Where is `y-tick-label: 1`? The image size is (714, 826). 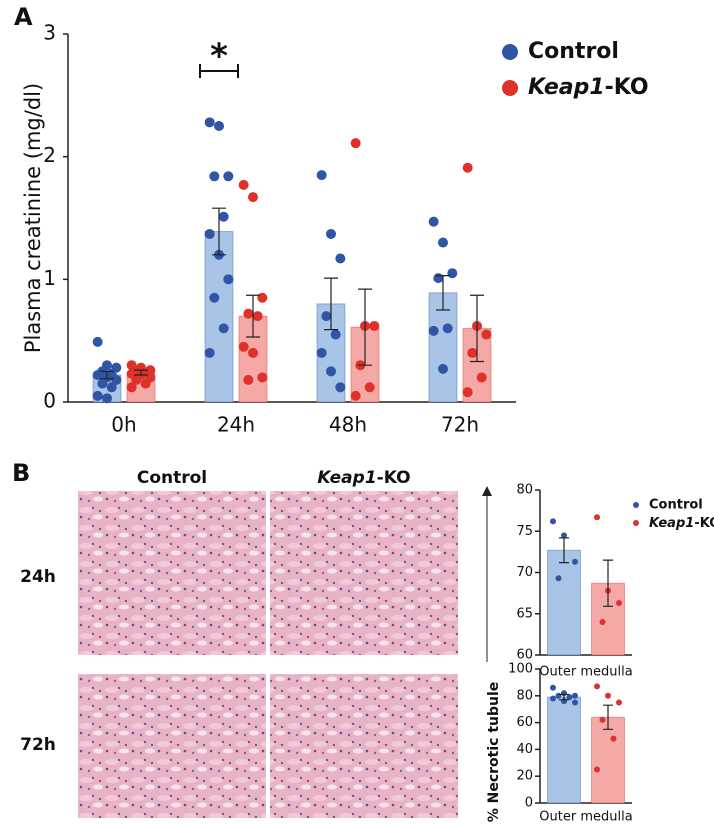 y-tick-label: 1 is located at coordinates (49, 278).